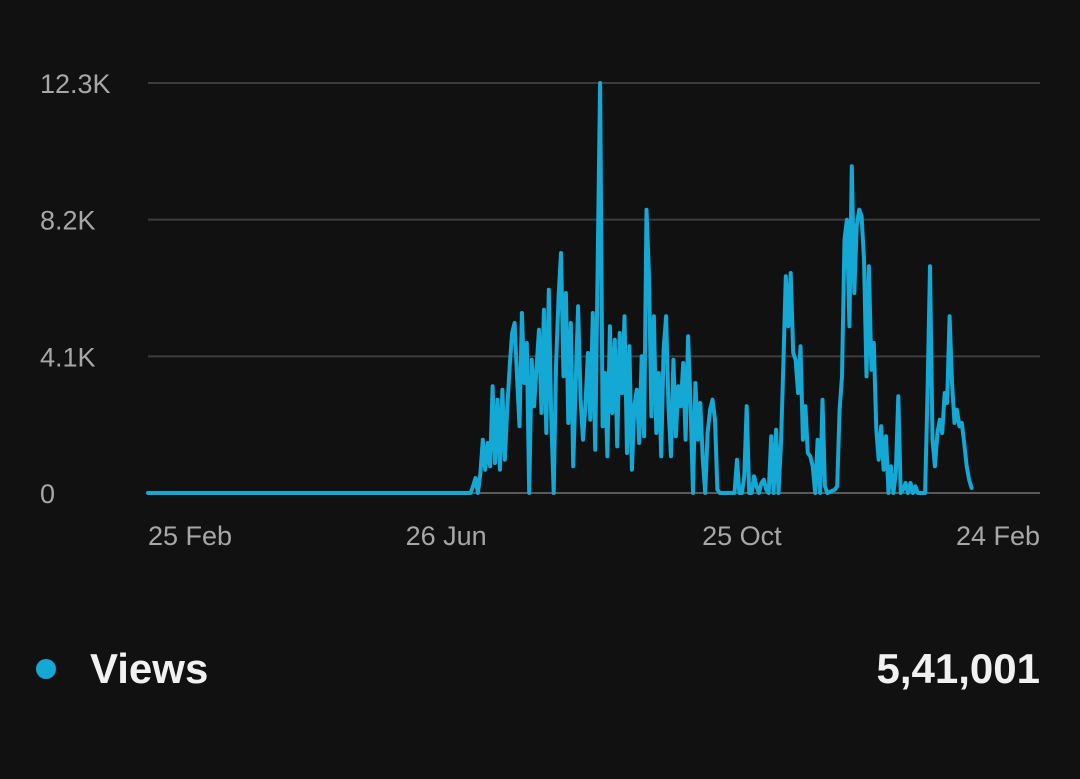 This screenshot has width=1080, height=779. Describe the element at coordinates (75, 289) in the screenshot. I see `y-axis-ticks: 0 4.1K 8.2K 12.3K` at that location.